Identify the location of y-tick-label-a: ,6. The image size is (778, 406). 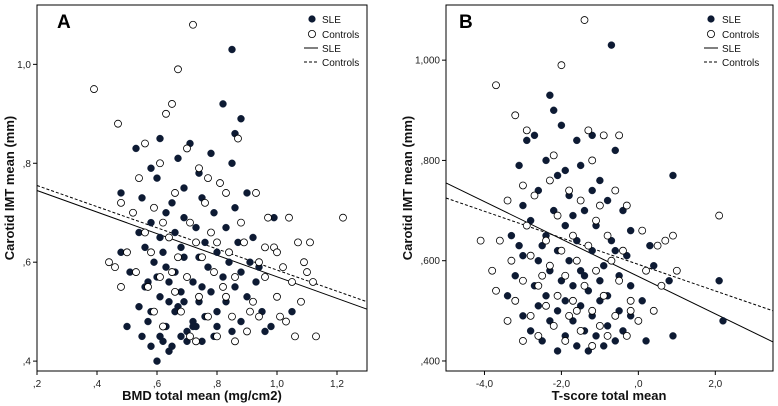
(27, 263).